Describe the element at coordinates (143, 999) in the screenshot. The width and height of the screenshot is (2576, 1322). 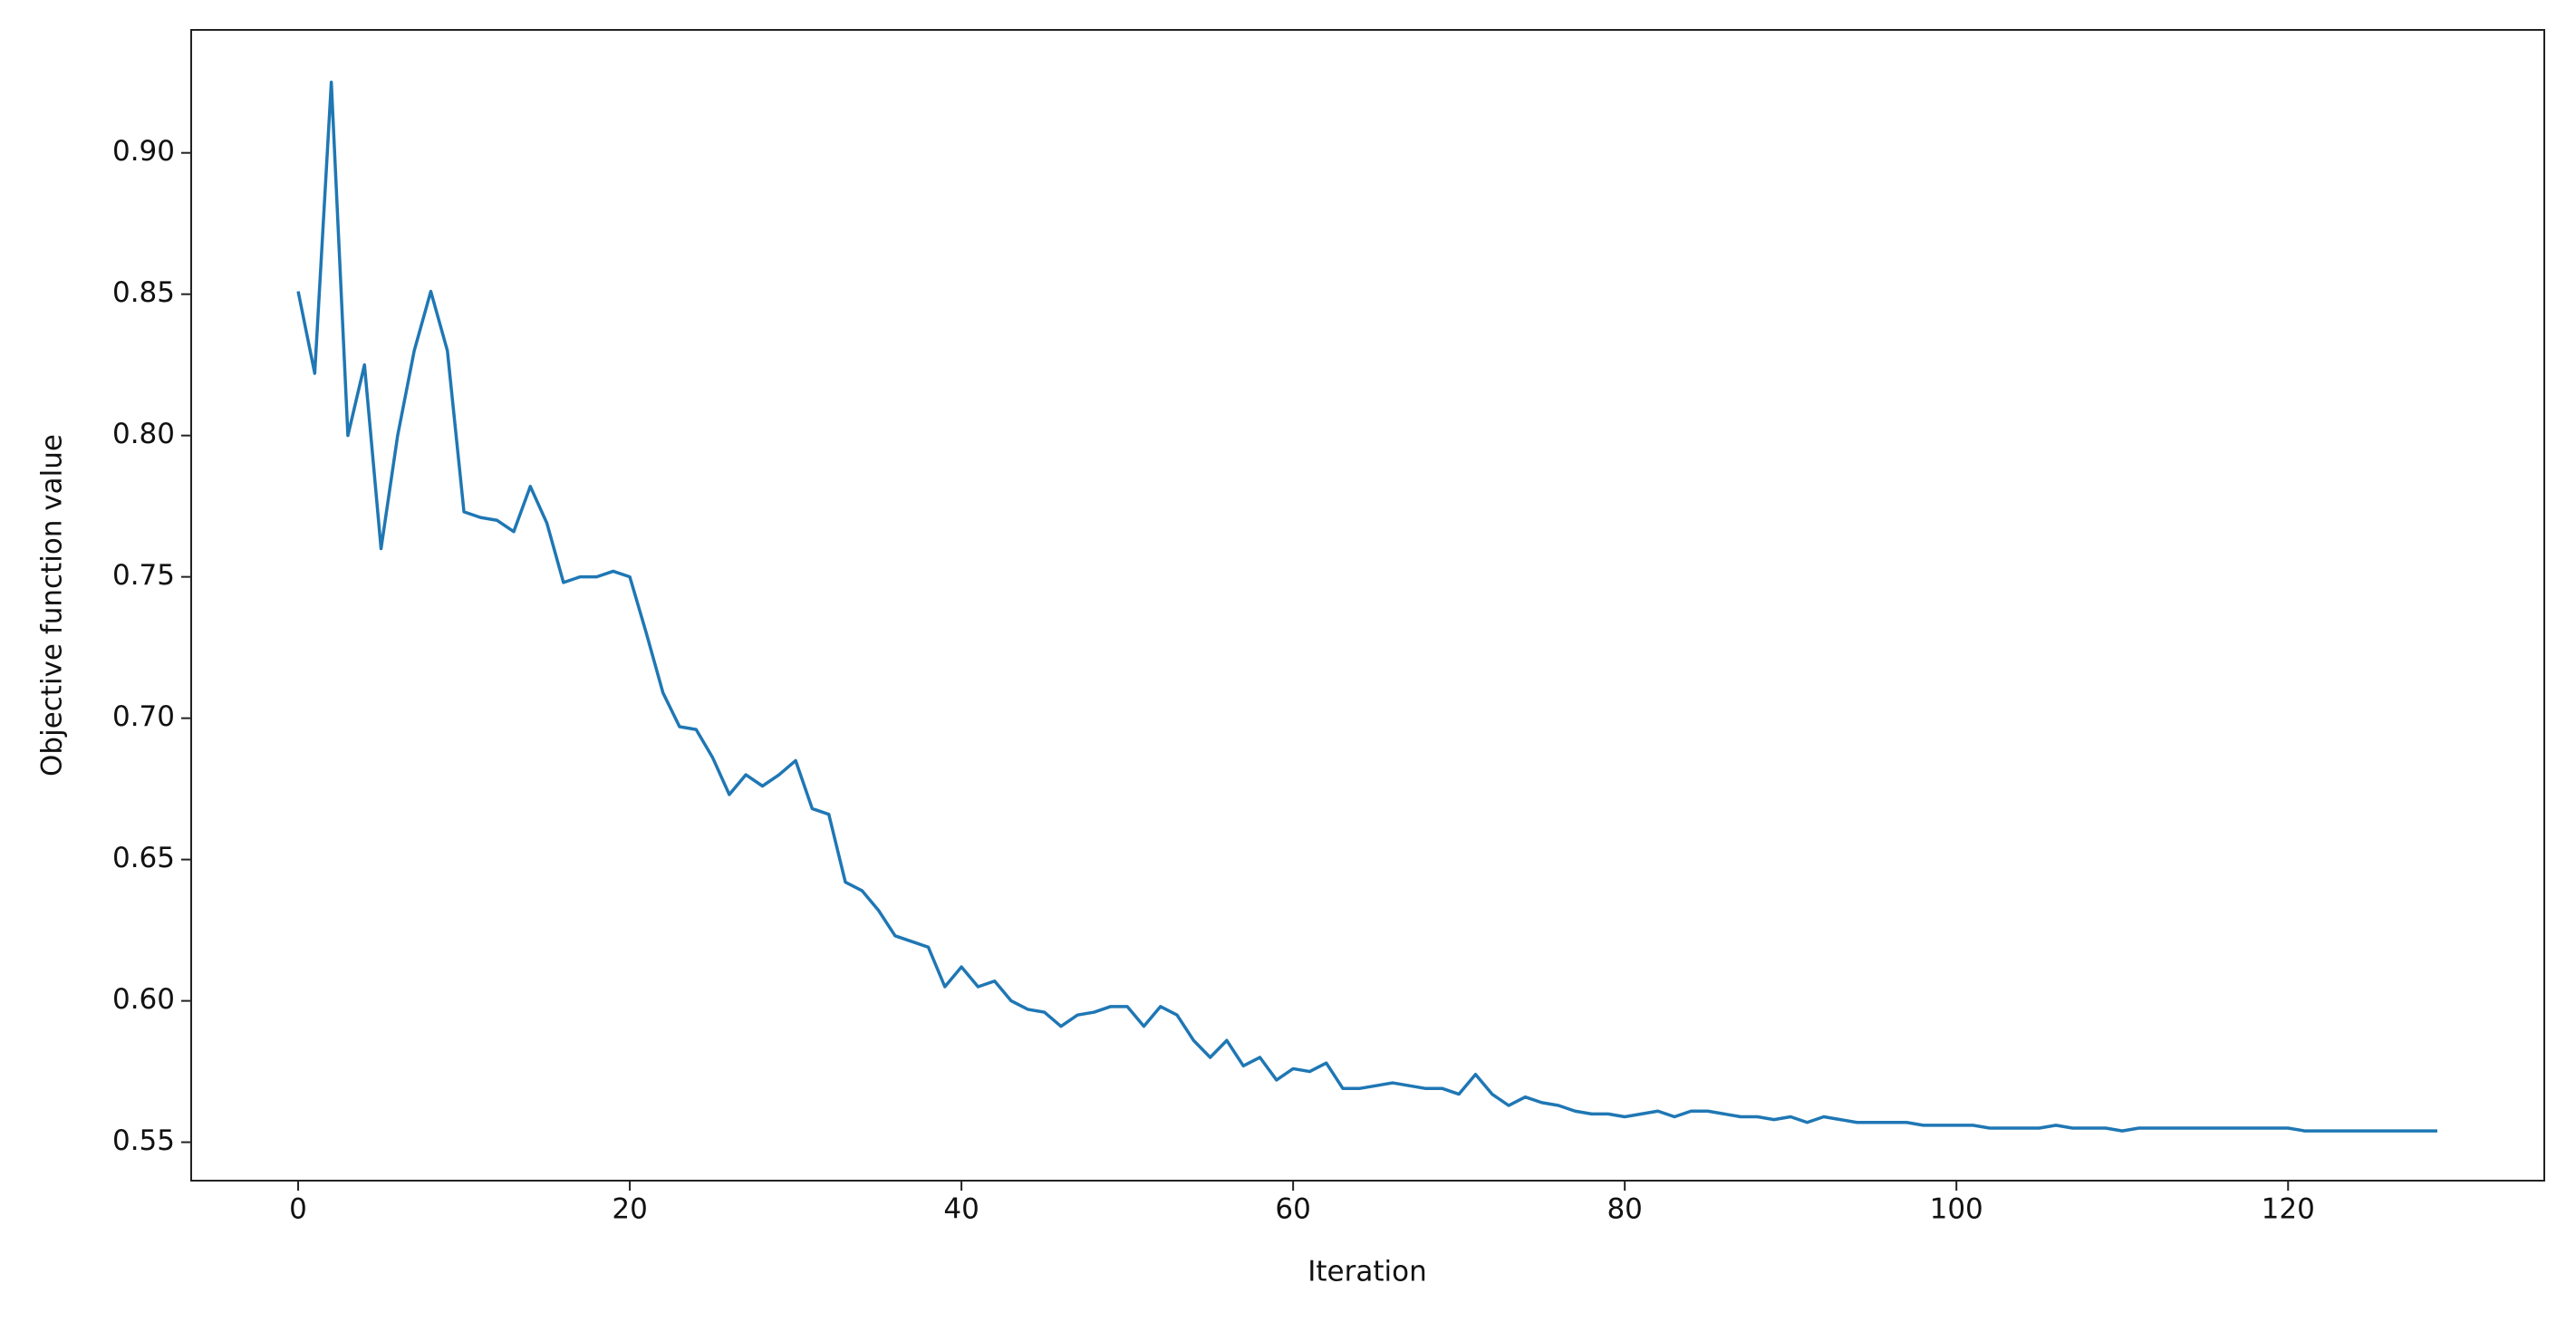
I see `y-tick-label: 0.60` at that location.